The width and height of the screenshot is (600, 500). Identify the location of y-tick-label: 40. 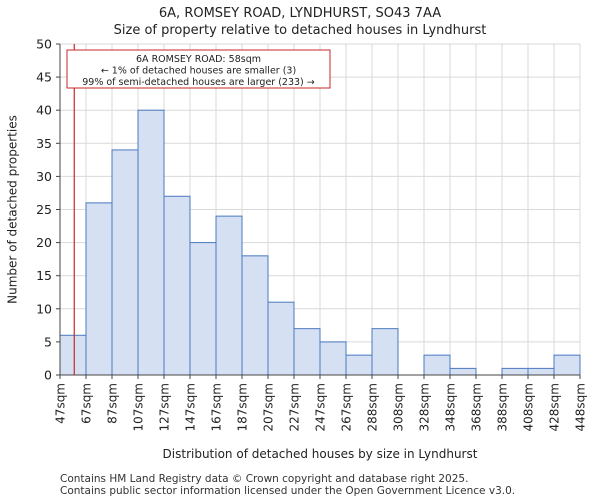
(44, 110).